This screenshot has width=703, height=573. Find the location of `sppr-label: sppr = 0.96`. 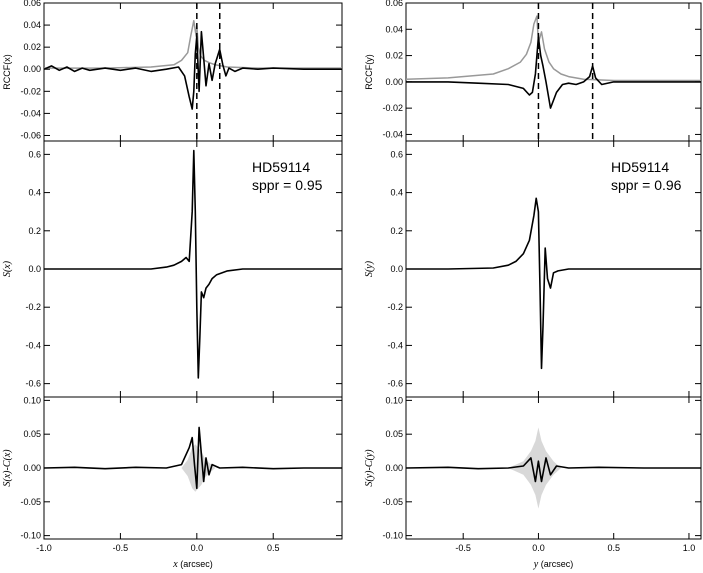

sppr-label: sppr = 0.96 is located at coordinates (646, 185).